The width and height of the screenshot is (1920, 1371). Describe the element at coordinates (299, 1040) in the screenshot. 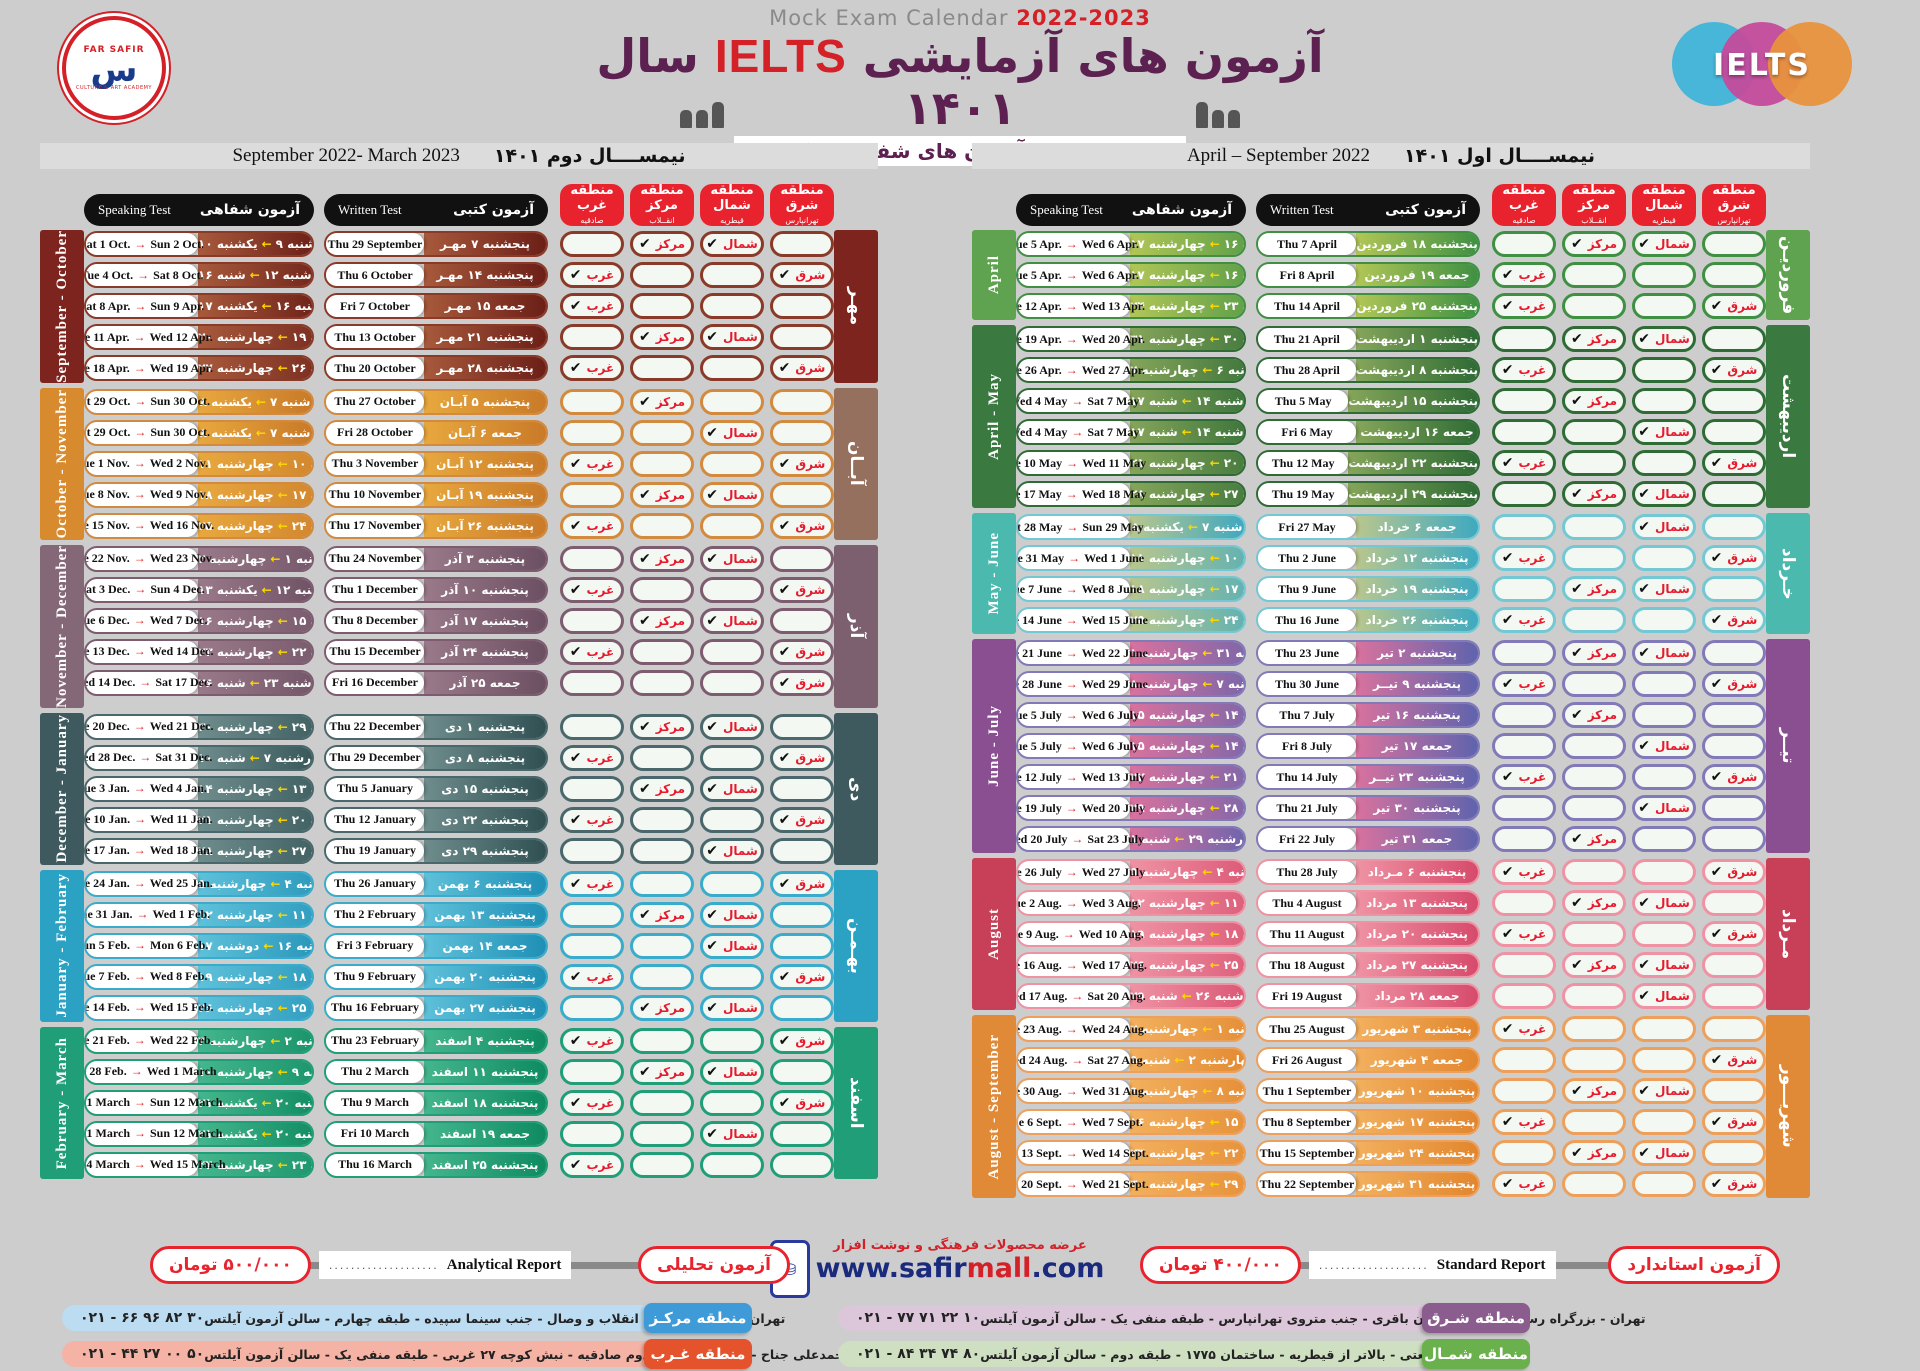

I see `speaking-from-fa: سه شنبه ۲` at that location.